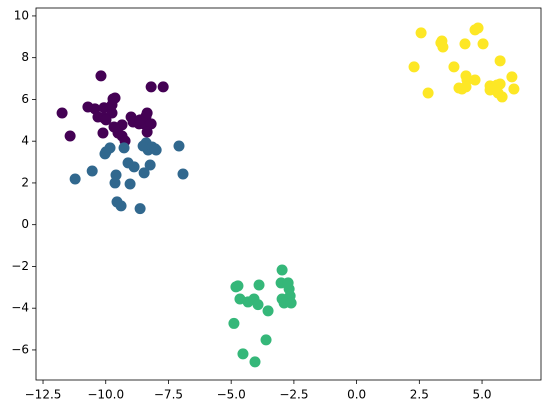 This screenshot has height=413, width=546. I want to click on x-tick-label: 0.0, so click(356, 395).